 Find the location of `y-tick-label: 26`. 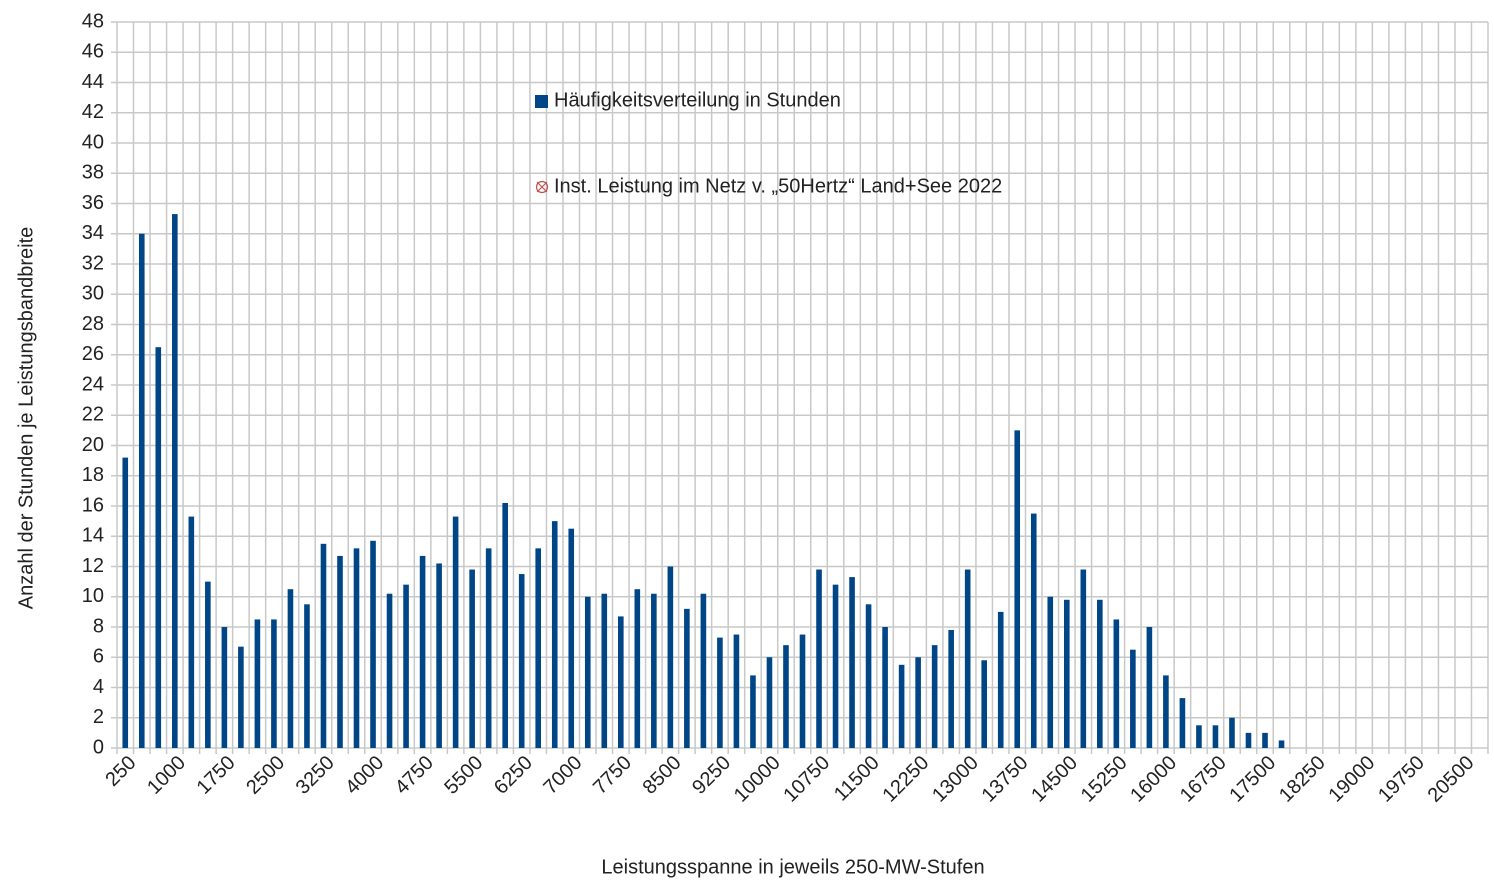

y-tick-label: 26 is located at coordinates (93, 354).